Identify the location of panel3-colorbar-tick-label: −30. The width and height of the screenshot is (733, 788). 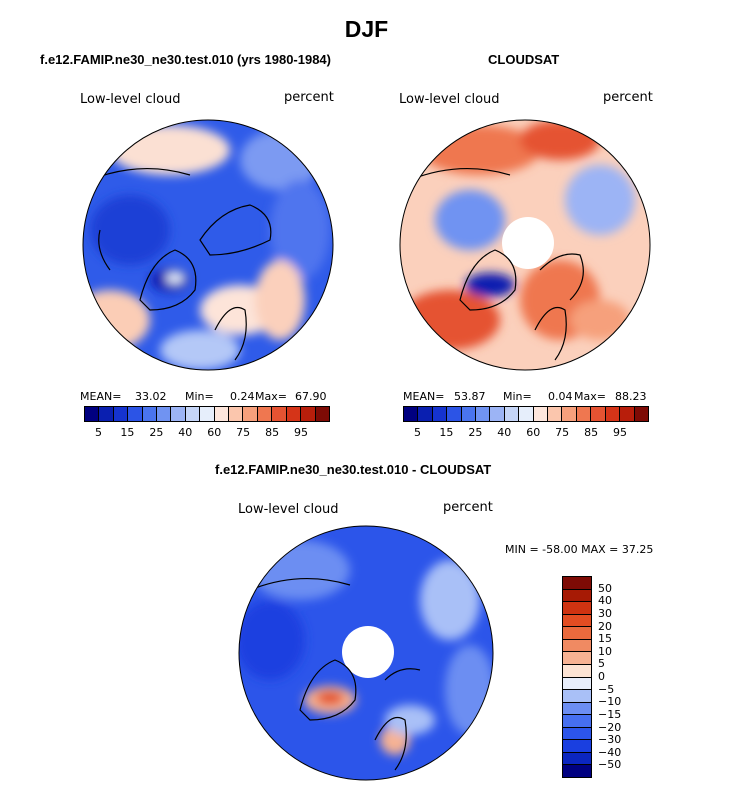
(610, 740).